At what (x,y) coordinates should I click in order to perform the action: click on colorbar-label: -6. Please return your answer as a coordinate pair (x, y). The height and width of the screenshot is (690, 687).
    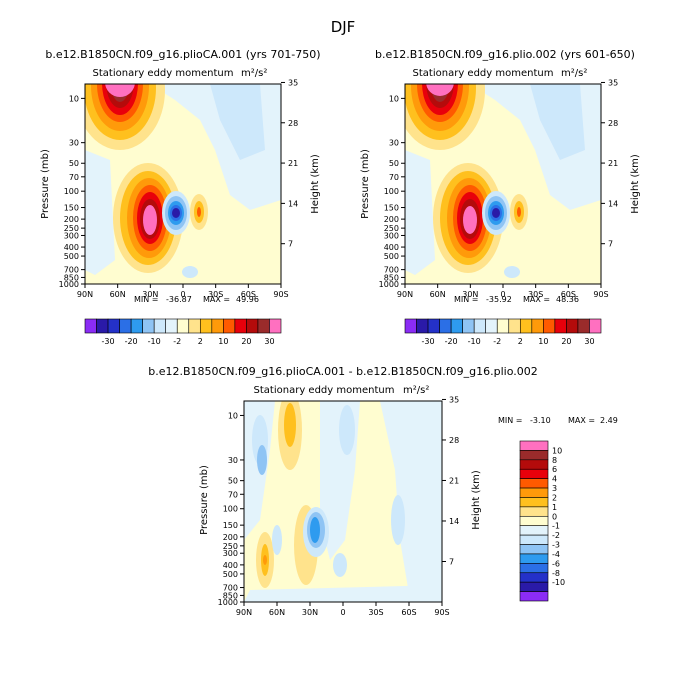
    Looking at the image, I should click on (556, 563).